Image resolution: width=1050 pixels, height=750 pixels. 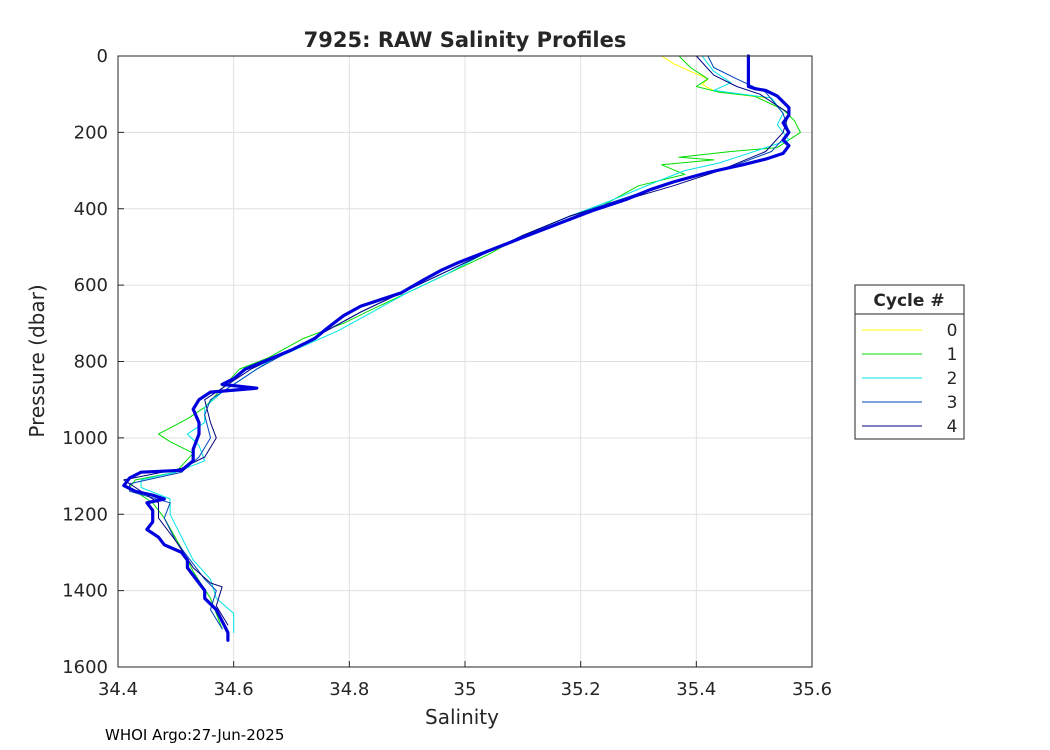 What do you see at coordinates (37, 360) in the screenshot?
I see `y-axis-label: Pressure (dbar)` at bounding box center [37, 360].